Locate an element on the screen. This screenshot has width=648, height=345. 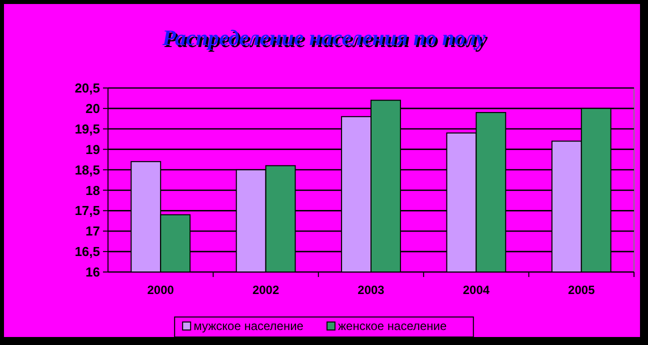
chart-title: Распределение населения по полу is located at coordinates (325, 39).